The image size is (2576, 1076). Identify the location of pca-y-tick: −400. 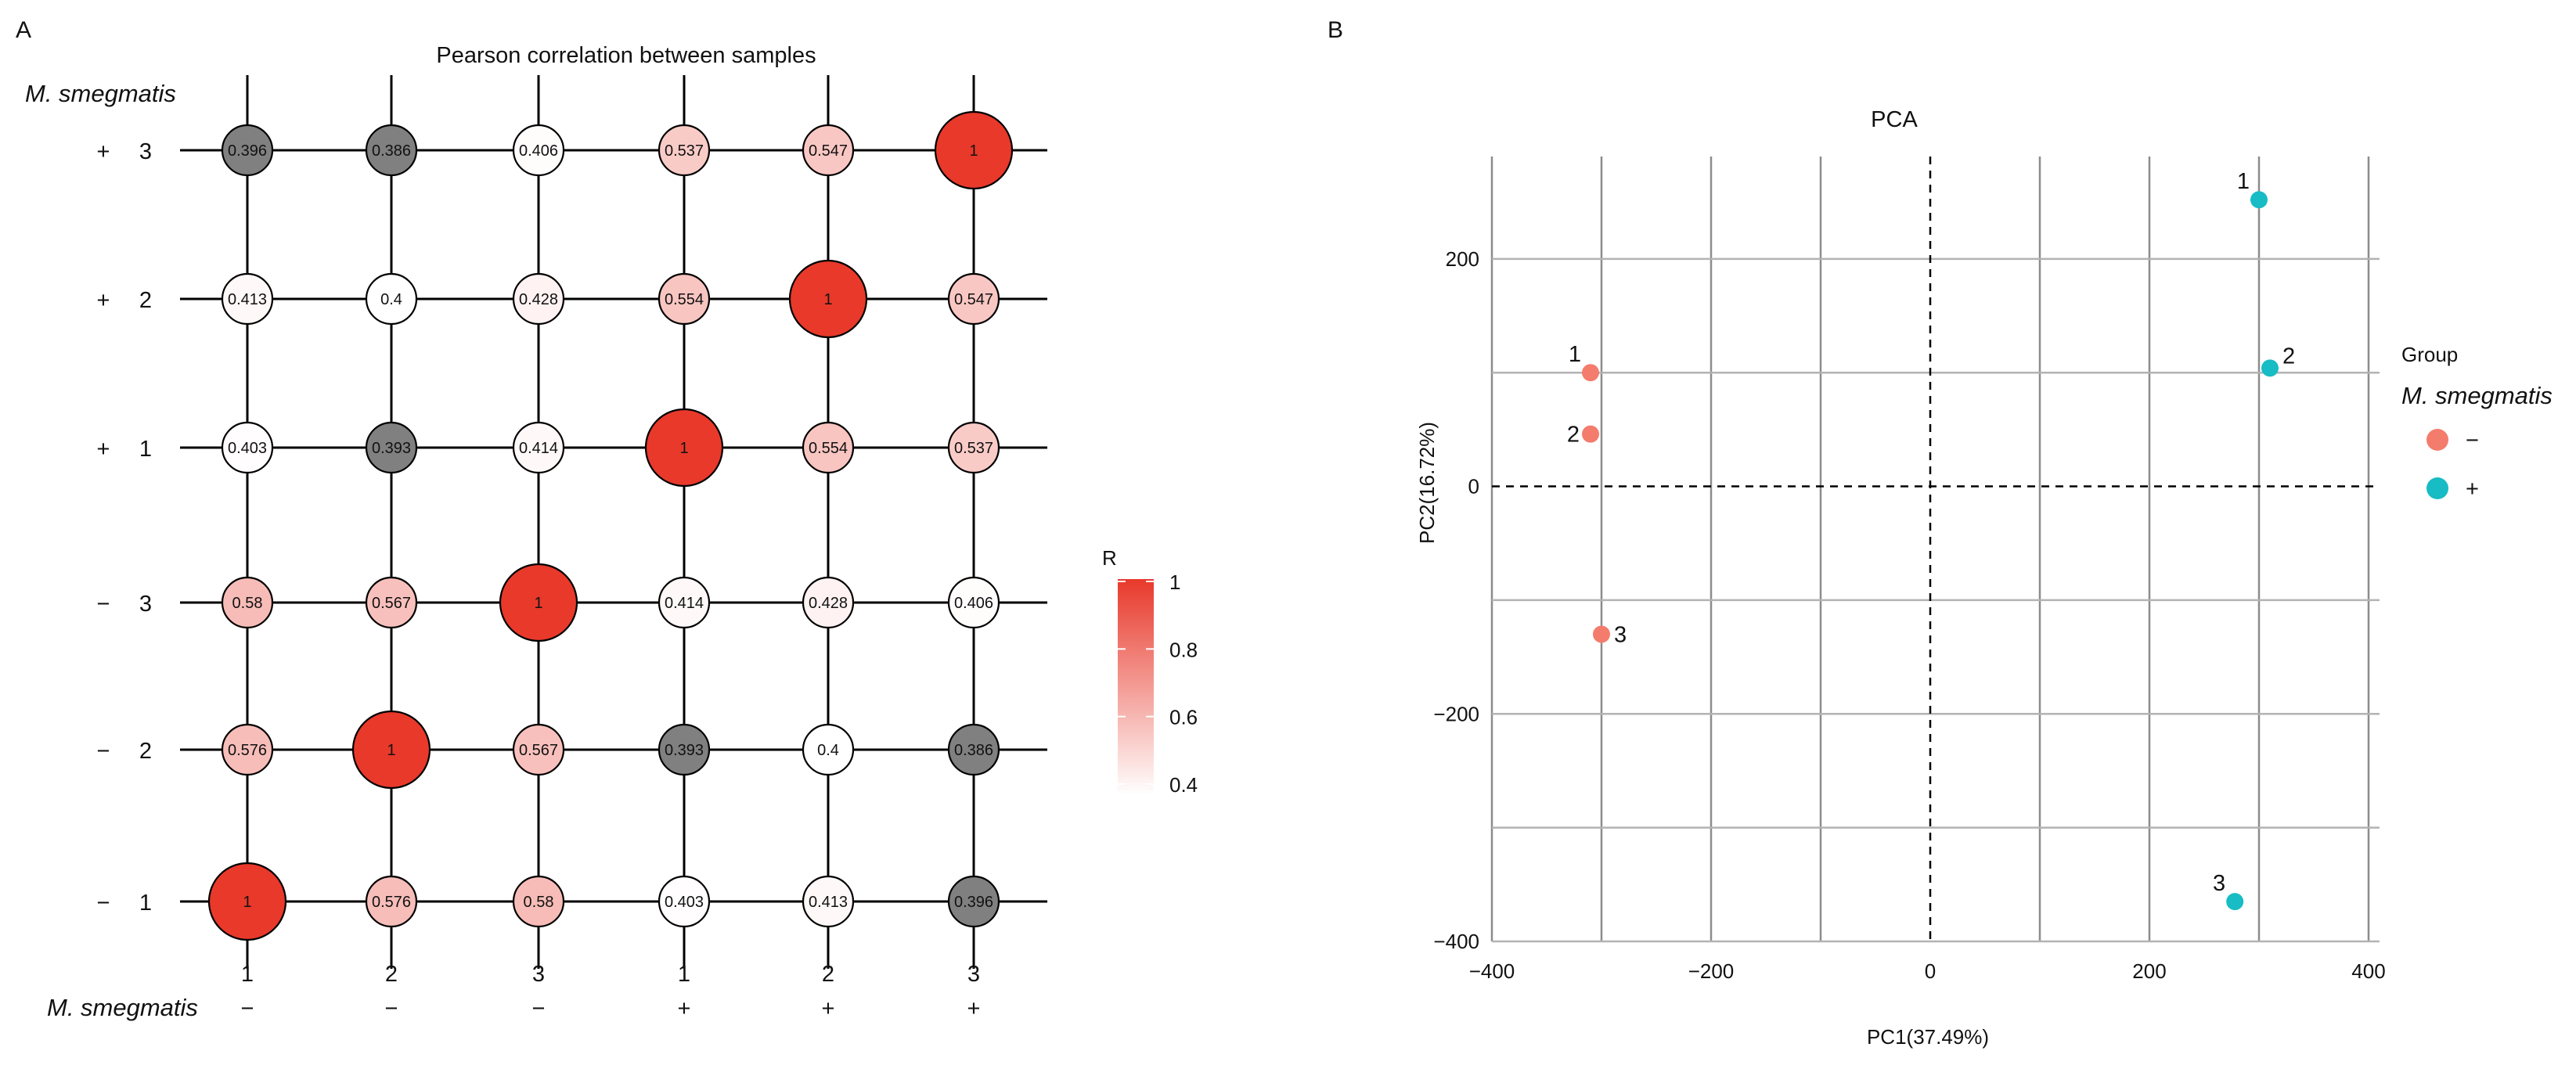
(1456, 941).